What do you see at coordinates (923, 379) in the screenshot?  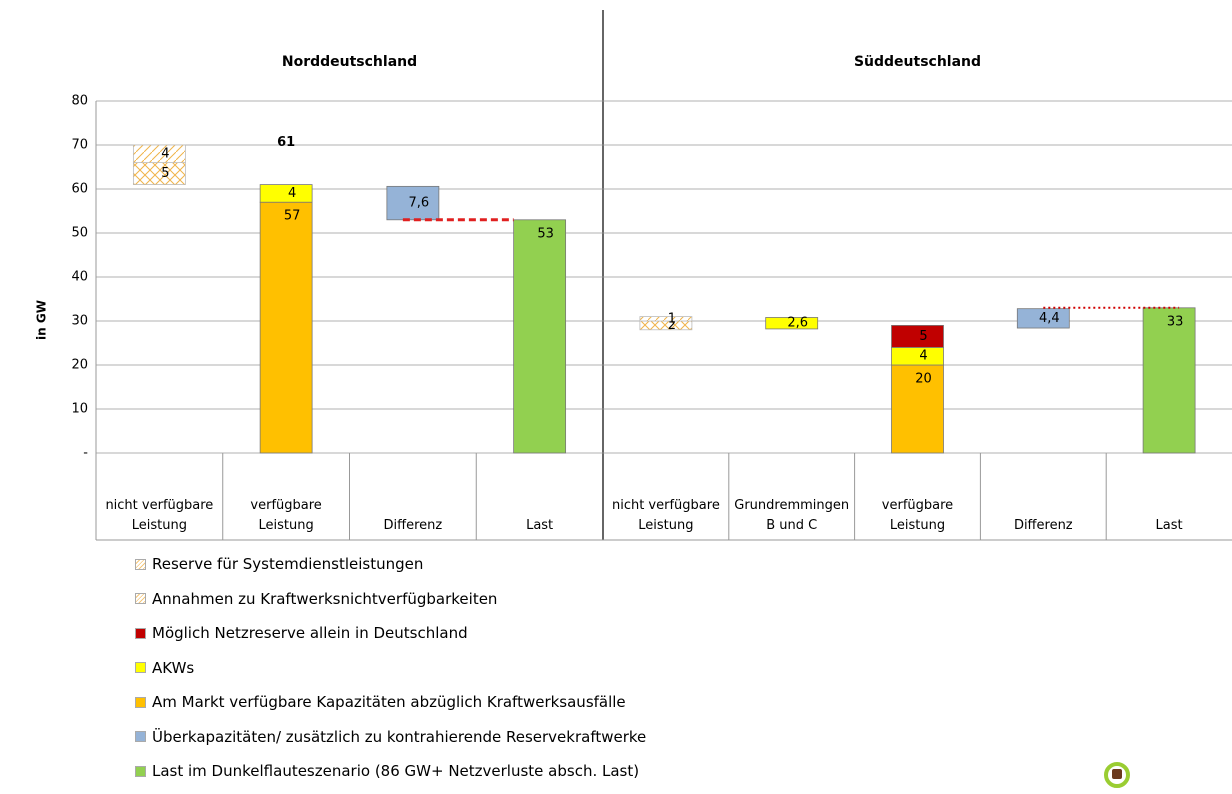 I see `data-label: 20` at bounding box center [923, 379].